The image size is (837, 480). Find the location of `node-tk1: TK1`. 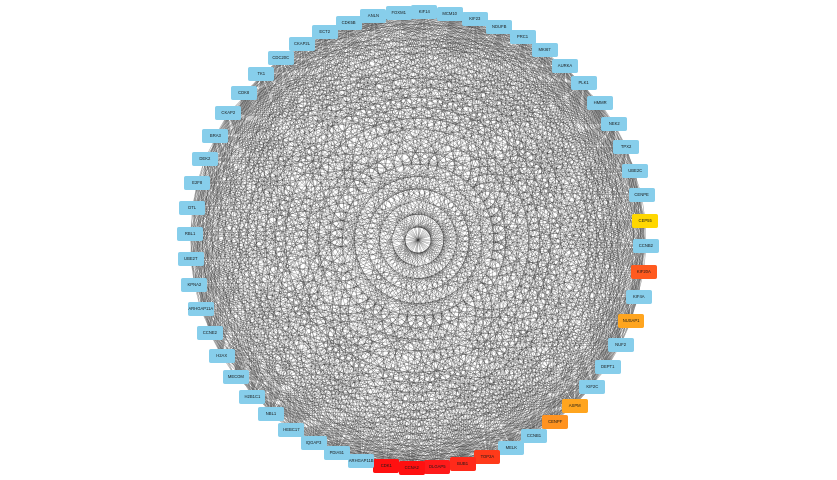

node-tk1: TK1 is located at coordinates (261, 74).